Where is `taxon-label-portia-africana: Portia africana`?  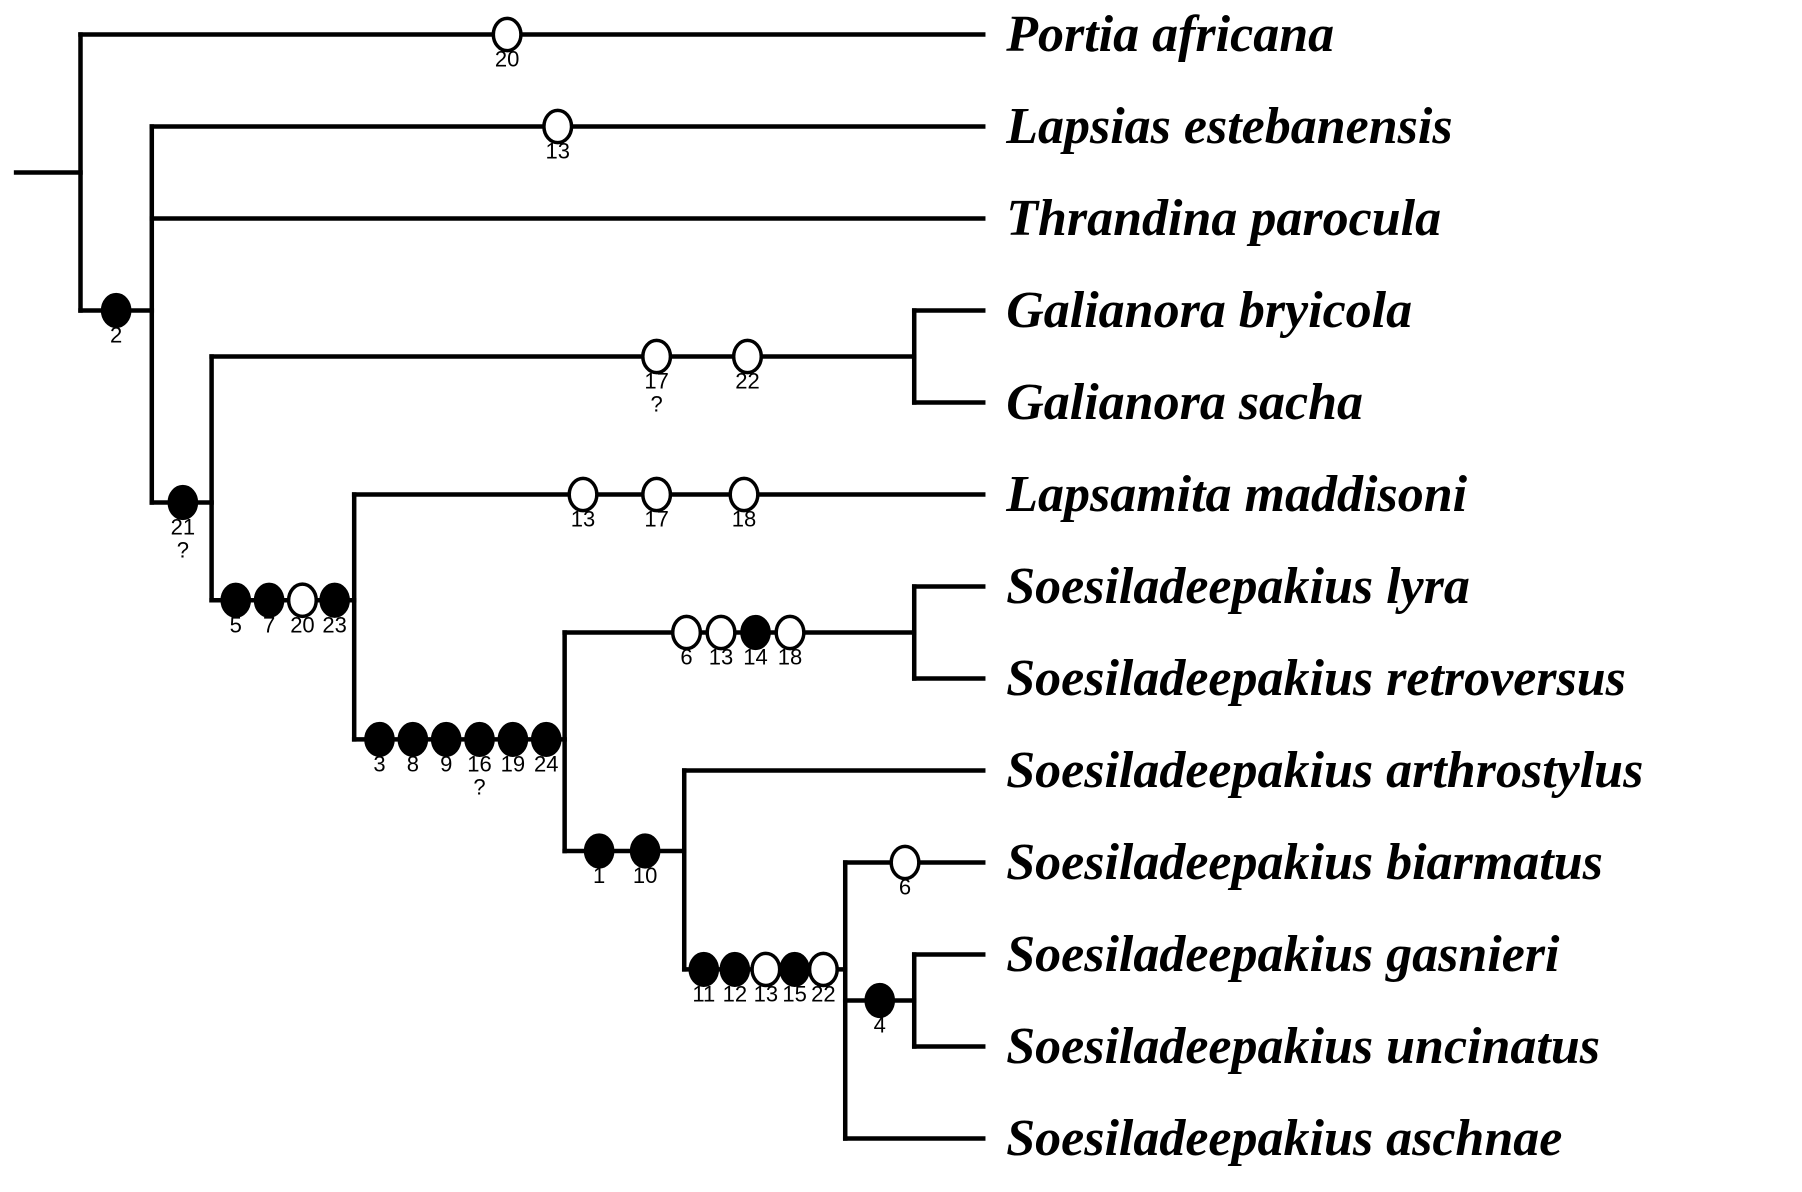 taxon-label-portia-africana: Portia africana is located at coordinates (1169, 34).